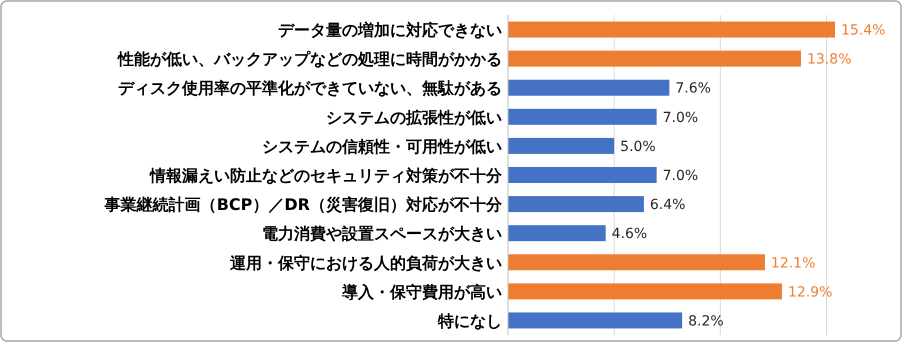 The width and height of the screenshot is (902, 342). Describe the element at coordinates (310, 88) in the screenshot. I see `y-tick-label: ディスク使用率の平準化ができていない、無駄がある` at that location.